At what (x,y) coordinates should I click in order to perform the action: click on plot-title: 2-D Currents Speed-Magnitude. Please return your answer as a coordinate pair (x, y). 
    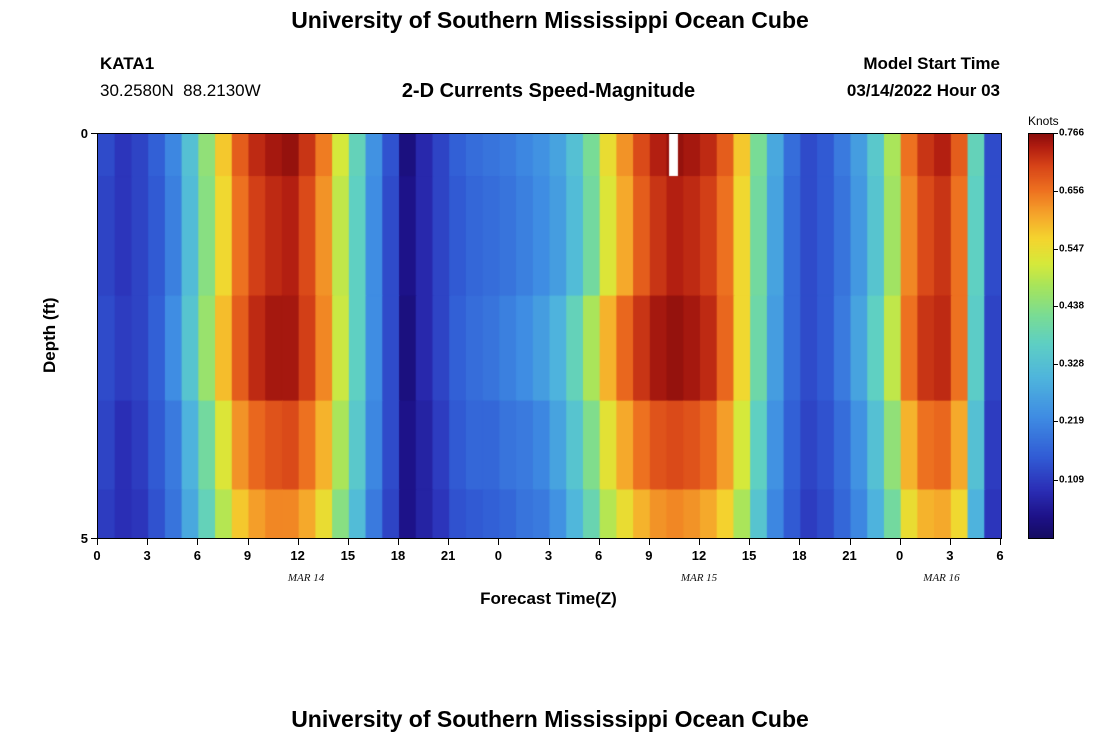
    Looking at the image, I should click on (548, 91).